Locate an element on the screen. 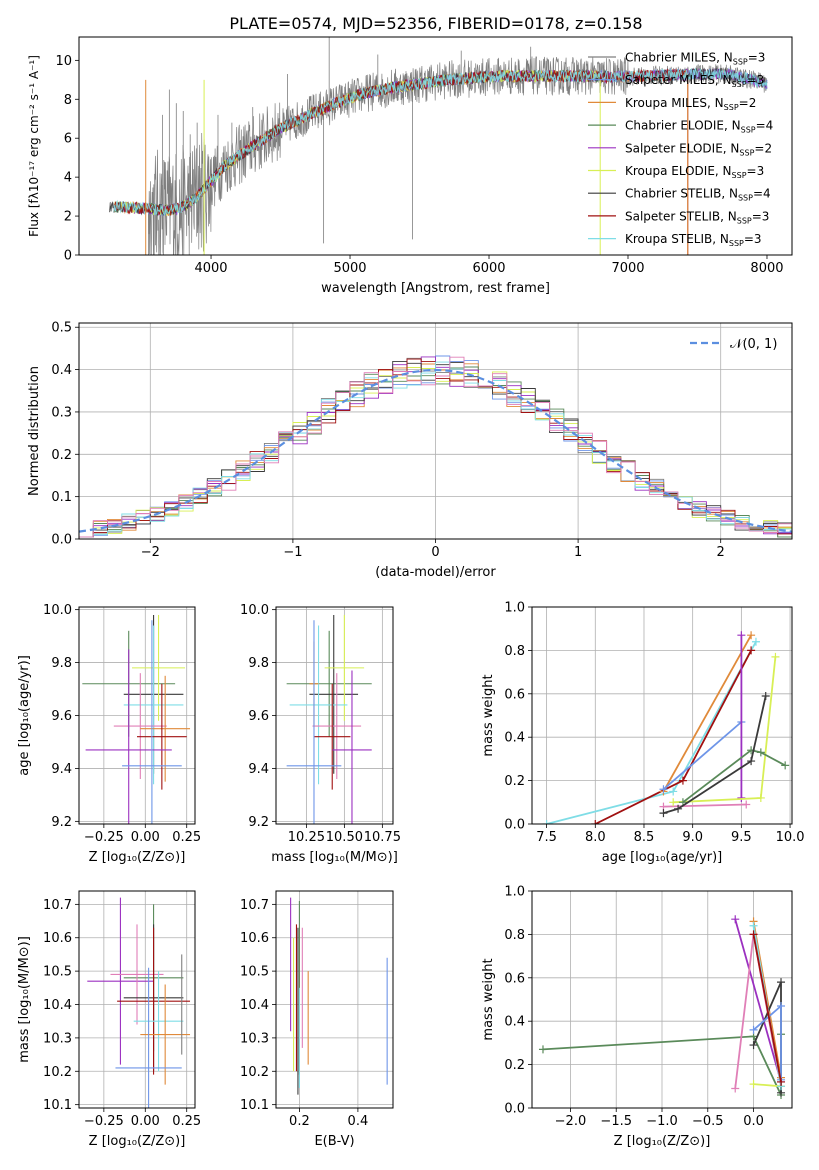  legend-label: Chabrier MILES, N is located at coordinates (679, 58).